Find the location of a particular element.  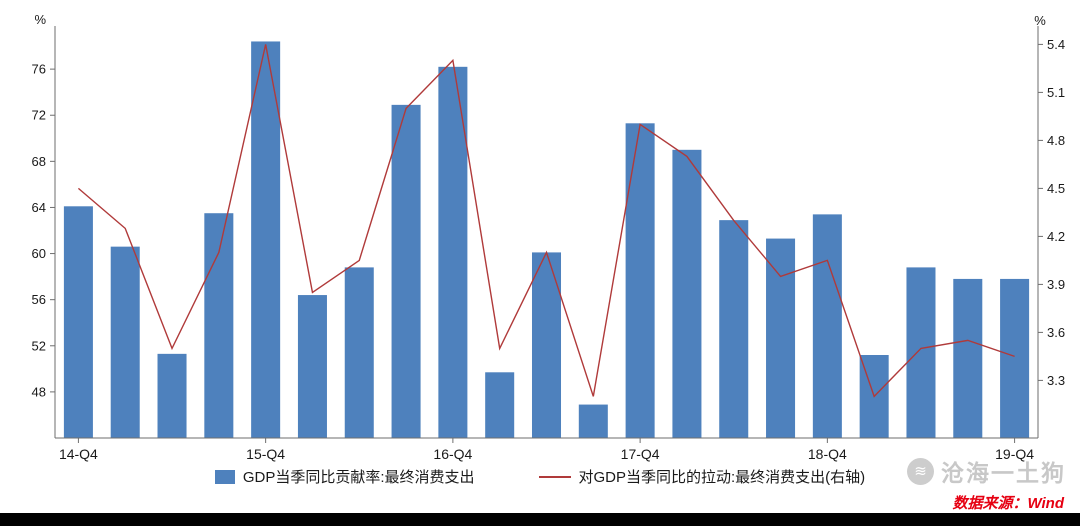

svg-text: 4.5 is located at coordinates (1056, 188).